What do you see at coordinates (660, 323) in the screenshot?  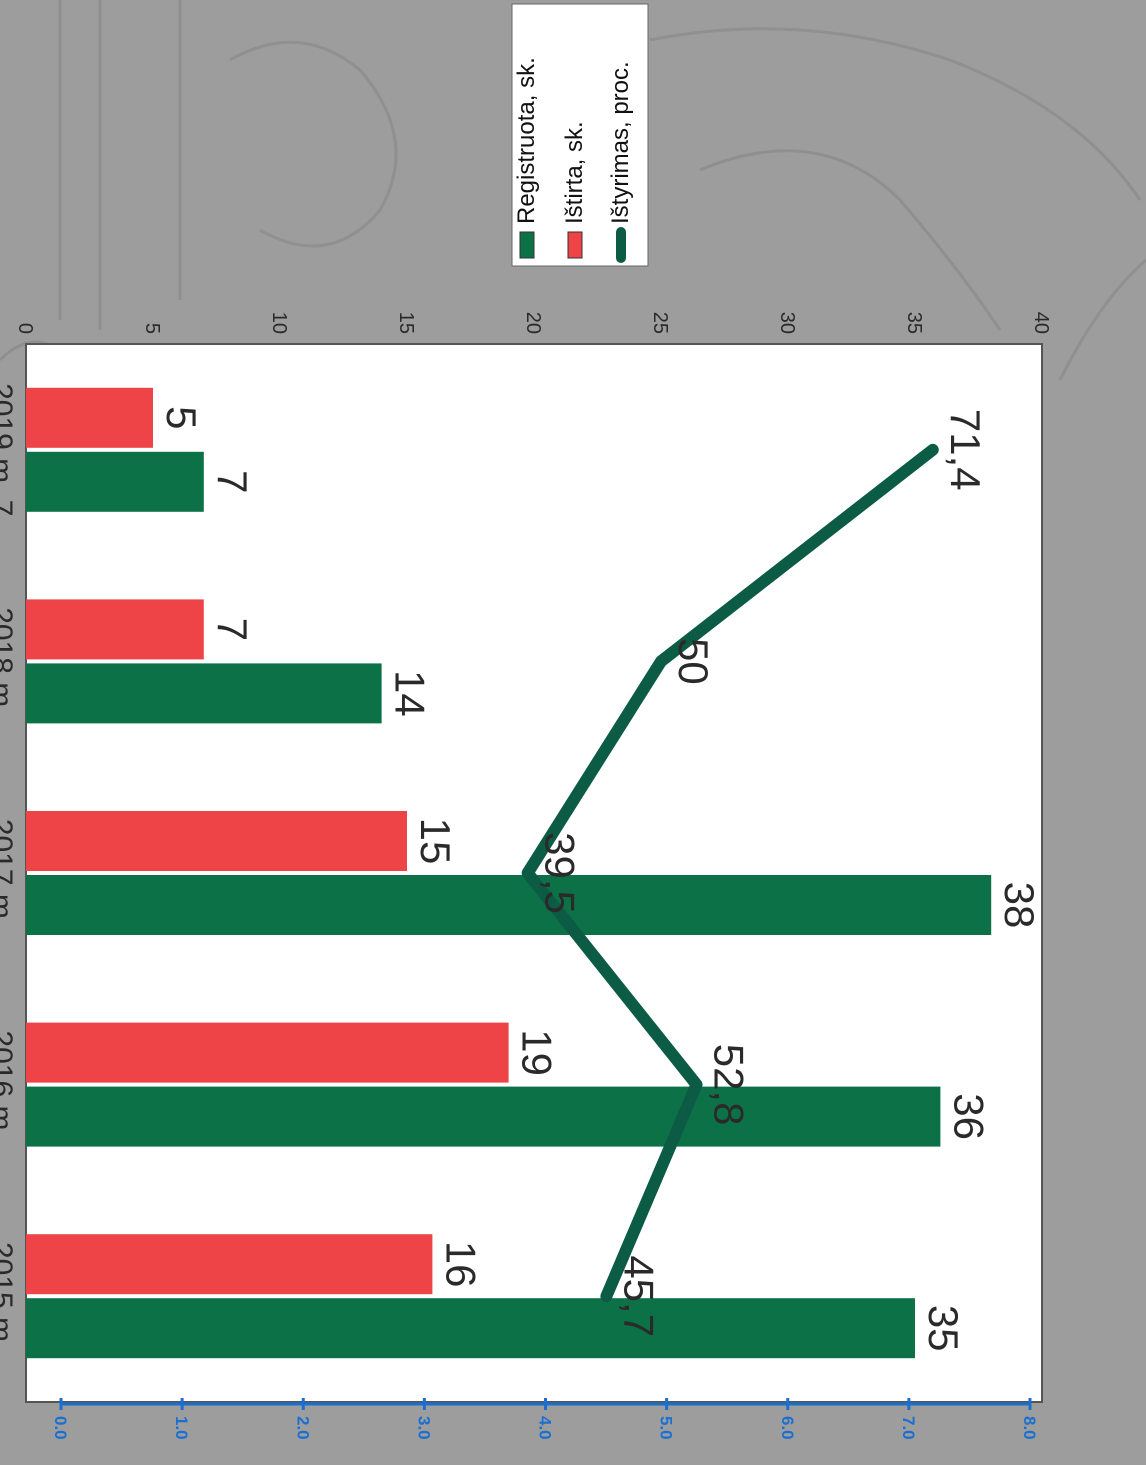 I see `primary-tick-label-5: 25` at bounding box center [660, 323].